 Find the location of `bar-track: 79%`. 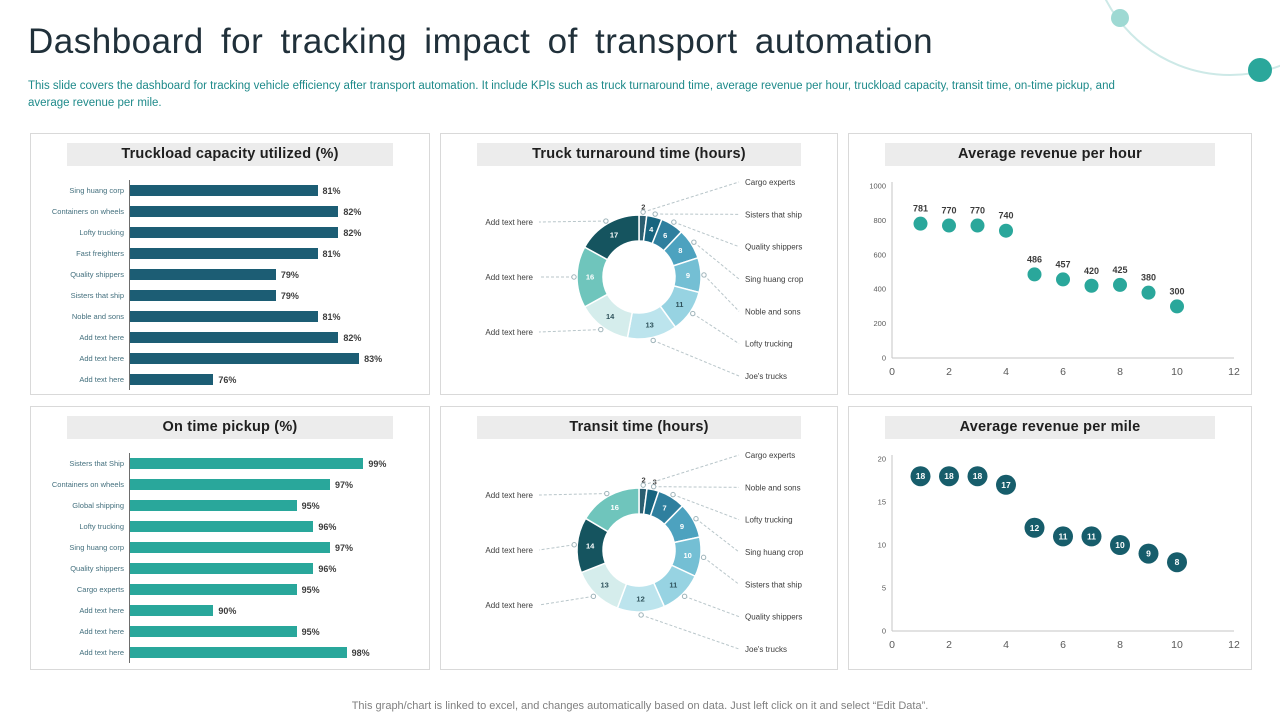

bar-track: 79% is located at coordinates (276, 274).